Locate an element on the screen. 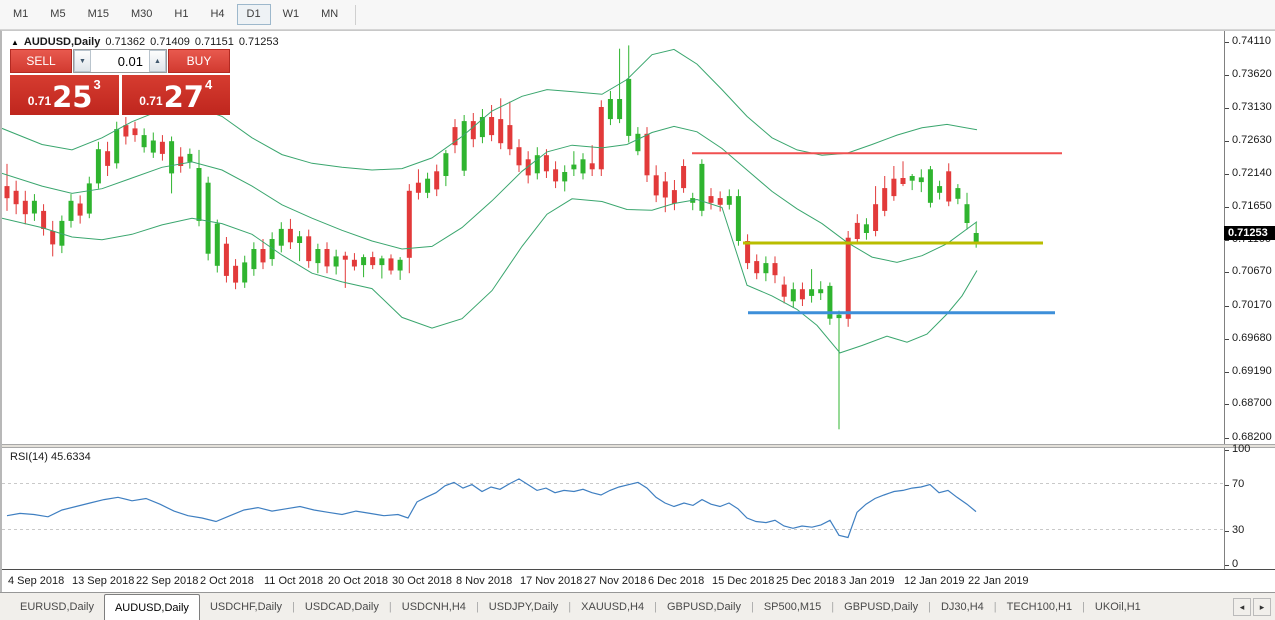  price-axis-label: 0.69190 is located at coordinates (1248, 370).